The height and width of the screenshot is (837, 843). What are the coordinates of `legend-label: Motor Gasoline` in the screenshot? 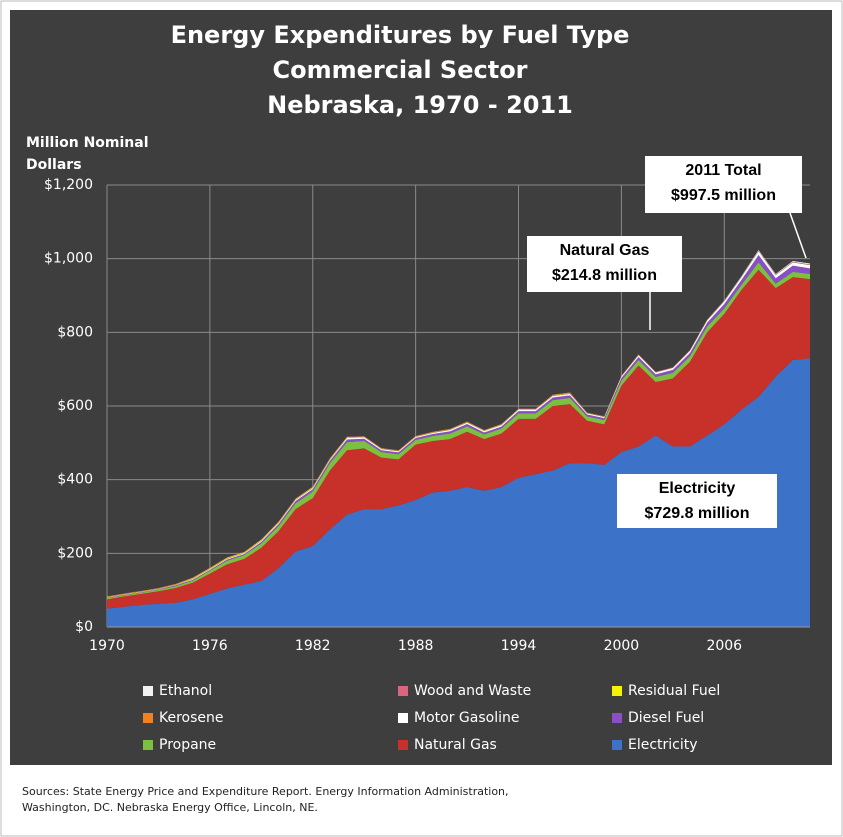 It's located at (466, 718).